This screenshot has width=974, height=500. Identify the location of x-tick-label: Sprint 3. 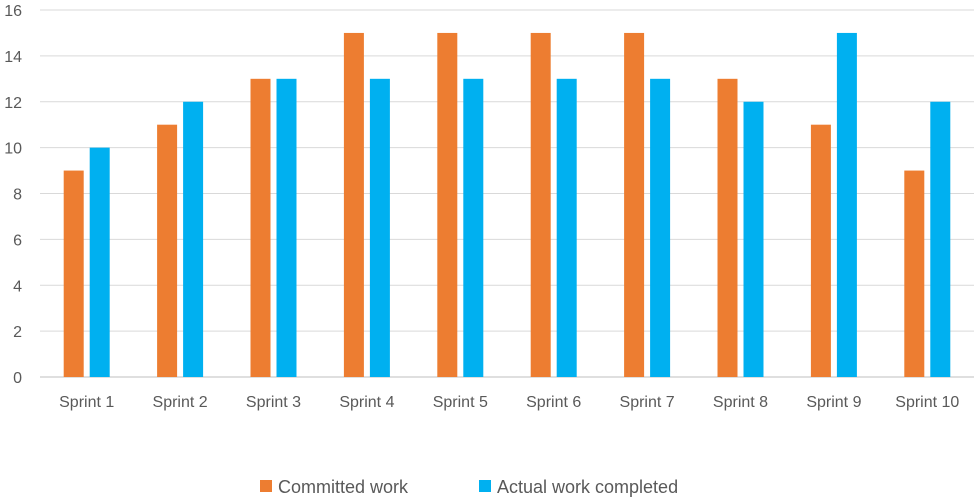
(273, 402).